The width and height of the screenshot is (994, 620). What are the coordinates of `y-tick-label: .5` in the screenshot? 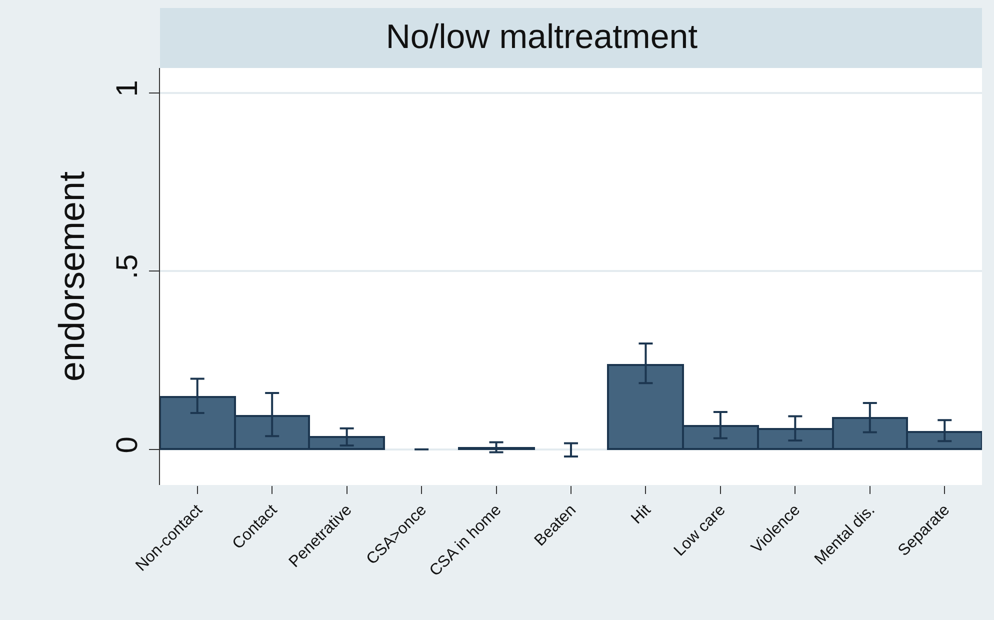 It's located at (127, 267).